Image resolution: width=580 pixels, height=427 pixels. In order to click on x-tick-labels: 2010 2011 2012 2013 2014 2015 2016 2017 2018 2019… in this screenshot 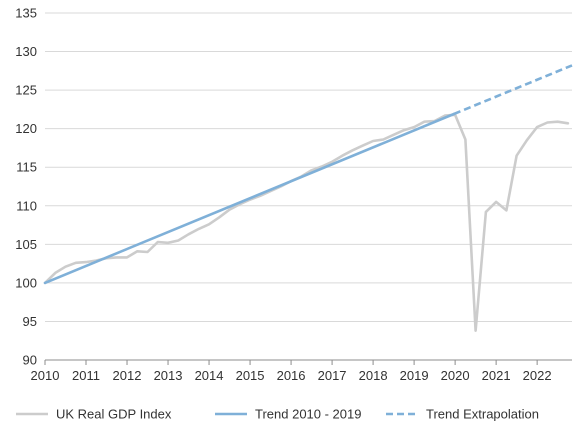, I will do `click(291, 375)`.